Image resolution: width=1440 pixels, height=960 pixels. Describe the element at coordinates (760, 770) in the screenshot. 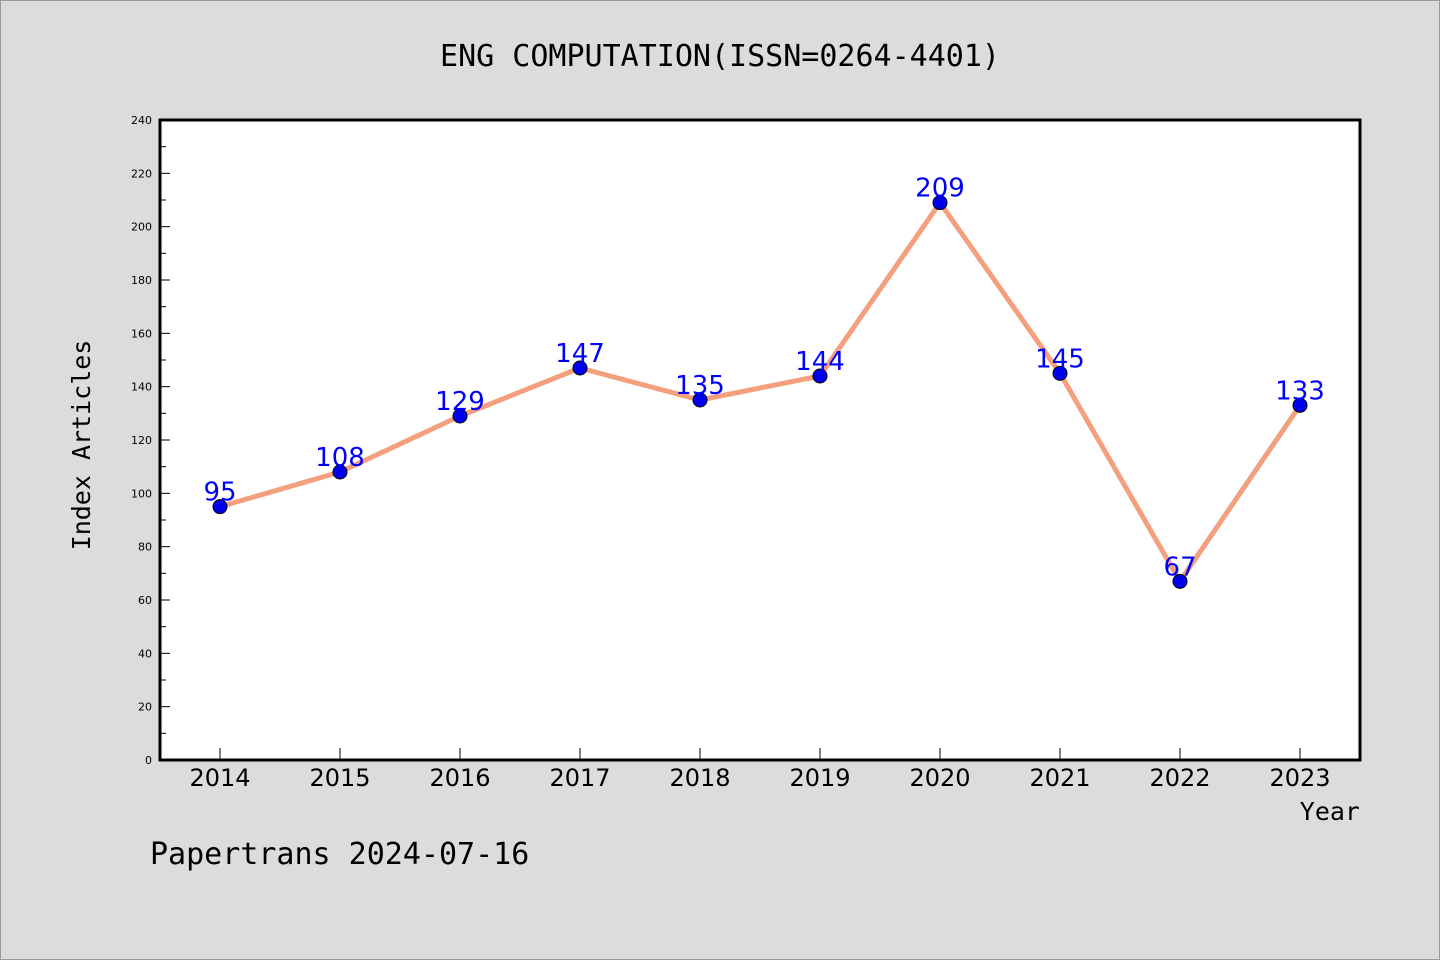

I see `x-axis-ticks: 2014 2015 2016 2017 2018 2019 2020 2021 2022 2023` at that location.